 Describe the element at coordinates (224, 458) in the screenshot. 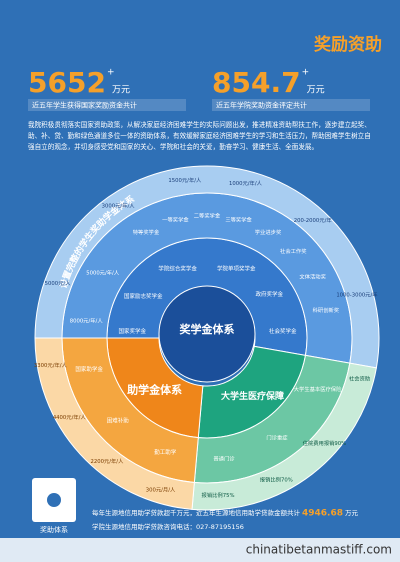

I see `wheel-label: 普通门诊` at that location.